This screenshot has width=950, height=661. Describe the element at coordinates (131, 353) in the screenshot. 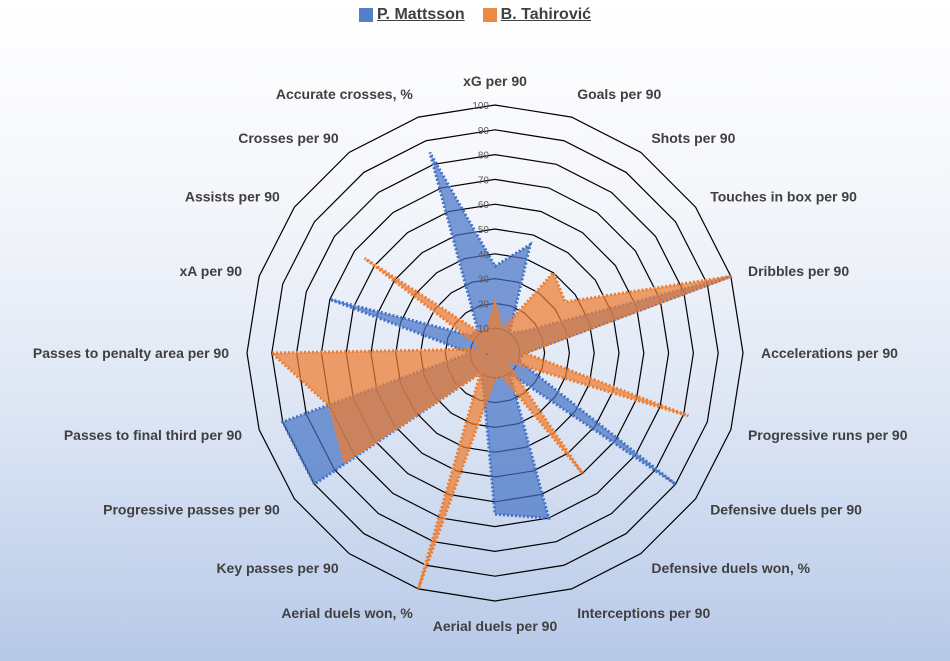

I see `axis-label: Passes to penalty area per 90` at that location.